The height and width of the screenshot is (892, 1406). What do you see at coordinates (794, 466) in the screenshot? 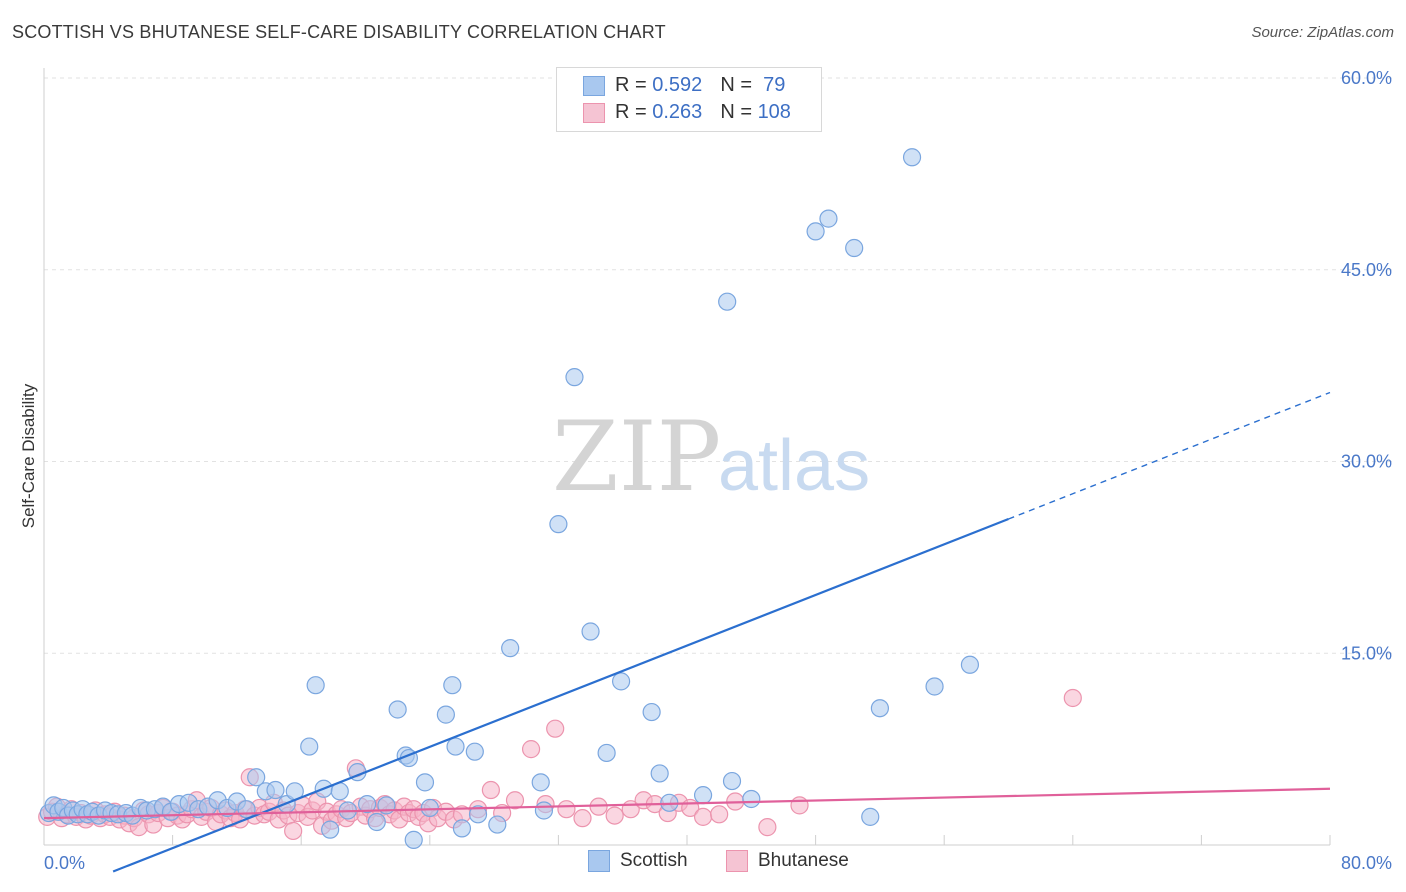
I see `watermark-atlas: atlas` at bounding box center [794, 466].